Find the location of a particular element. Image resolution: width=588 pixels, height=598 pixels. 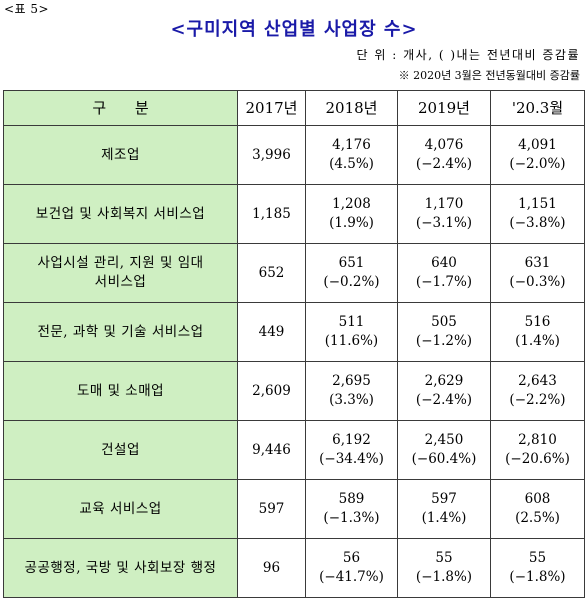

category-line: 도매 및 소매업 is located at coordinates (120, 390).